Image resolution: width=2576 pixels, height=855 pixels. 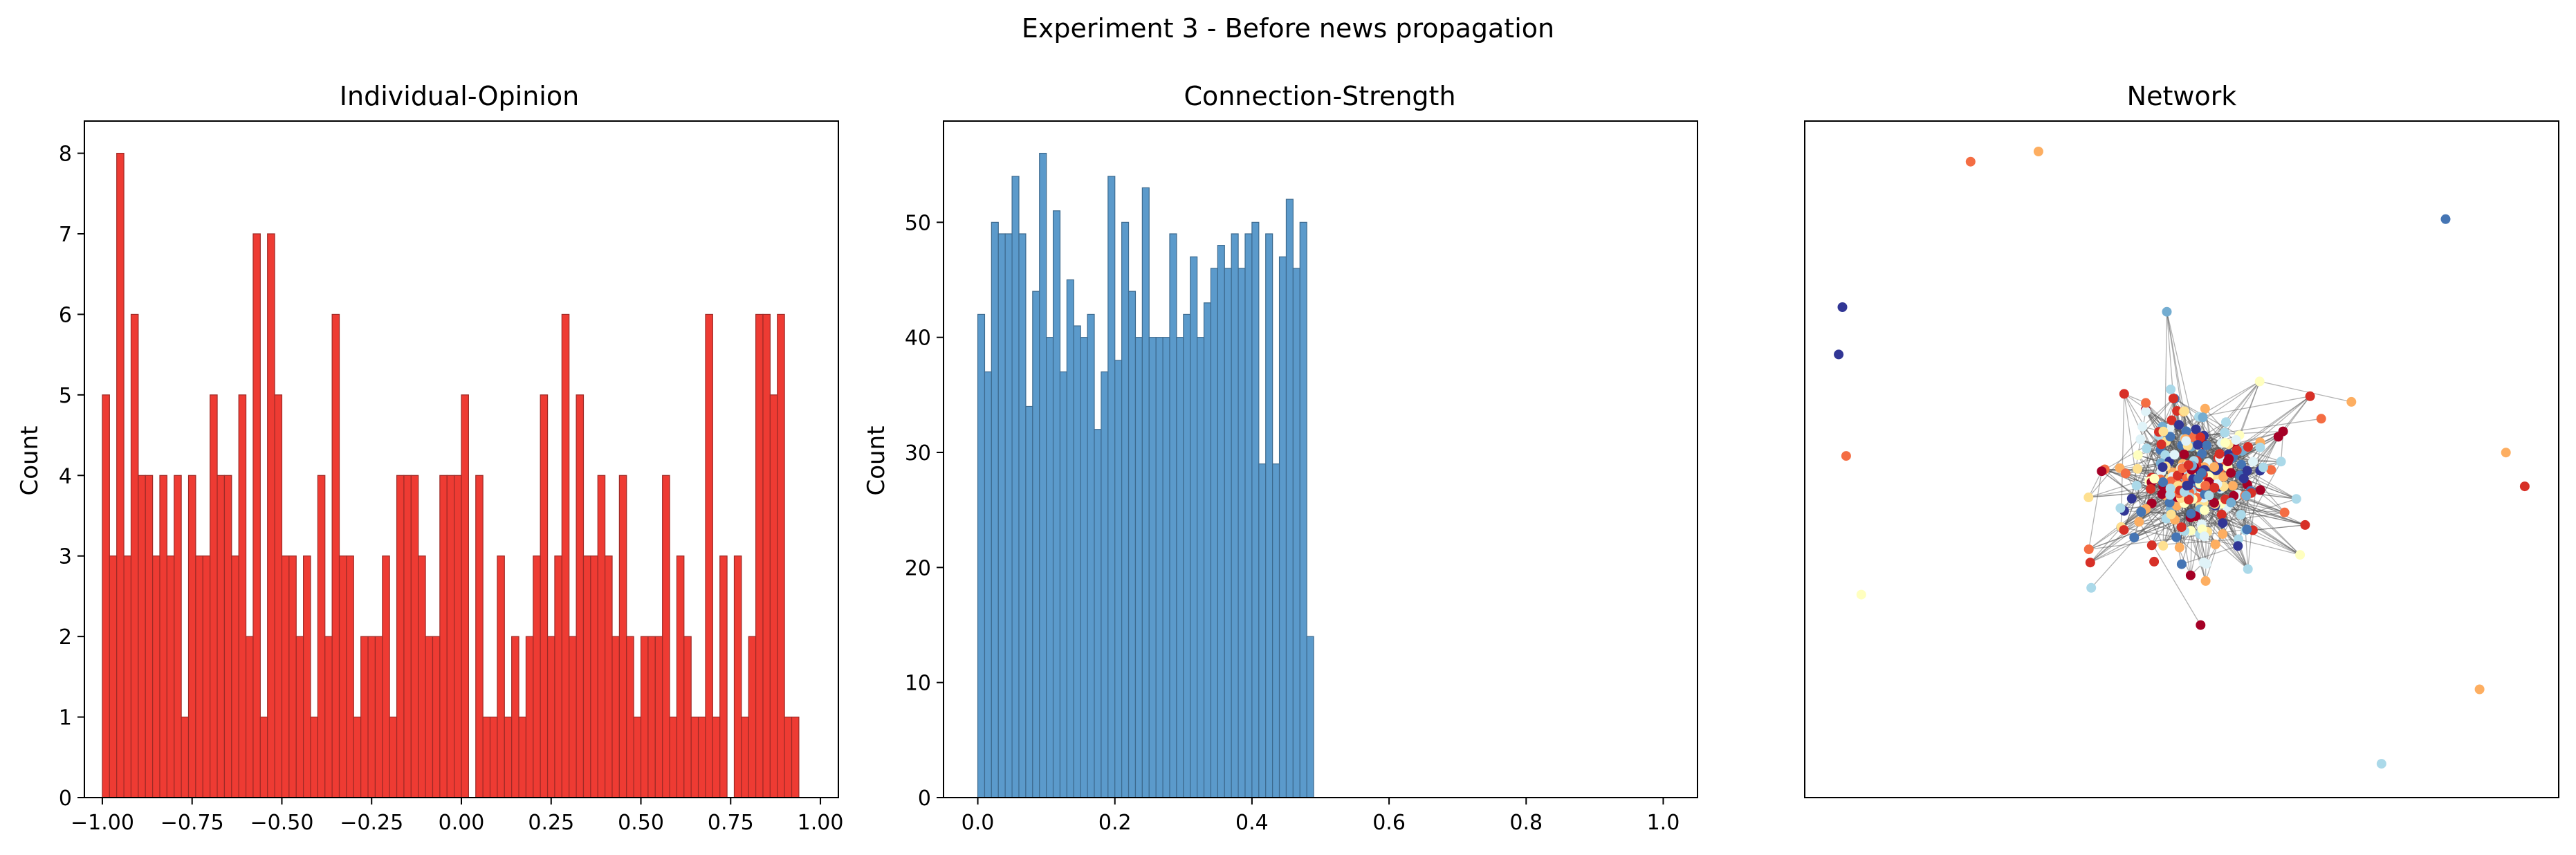 I want to click on connection-histogram-ytick-label: 20, so click(x=918, y=568).